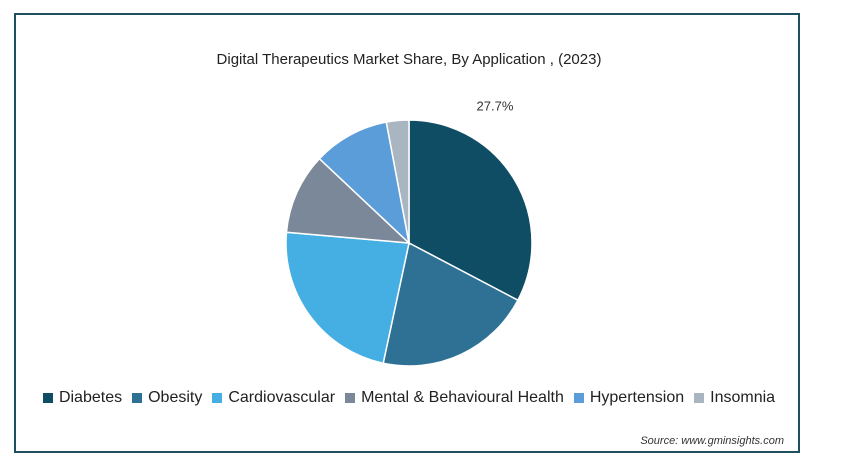 The width and height of the screenshot is (844, 469). I want to click on legend-label: Insomnia, so click(743, 397).